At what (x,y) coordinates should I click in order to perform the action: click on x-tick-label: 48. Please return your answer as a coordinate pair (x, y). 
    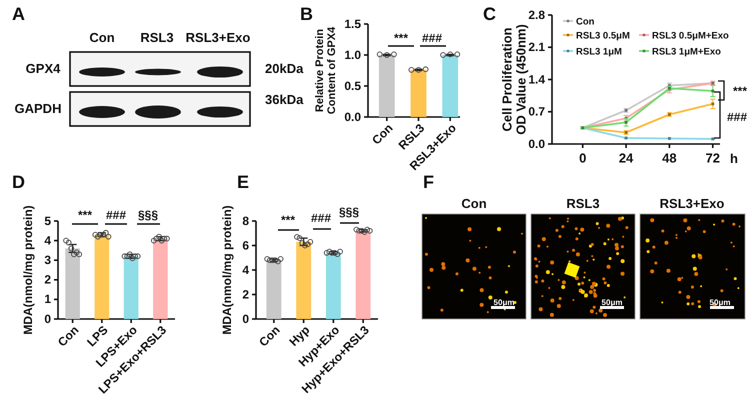
    Looking at the image, I should click on (669, 158).